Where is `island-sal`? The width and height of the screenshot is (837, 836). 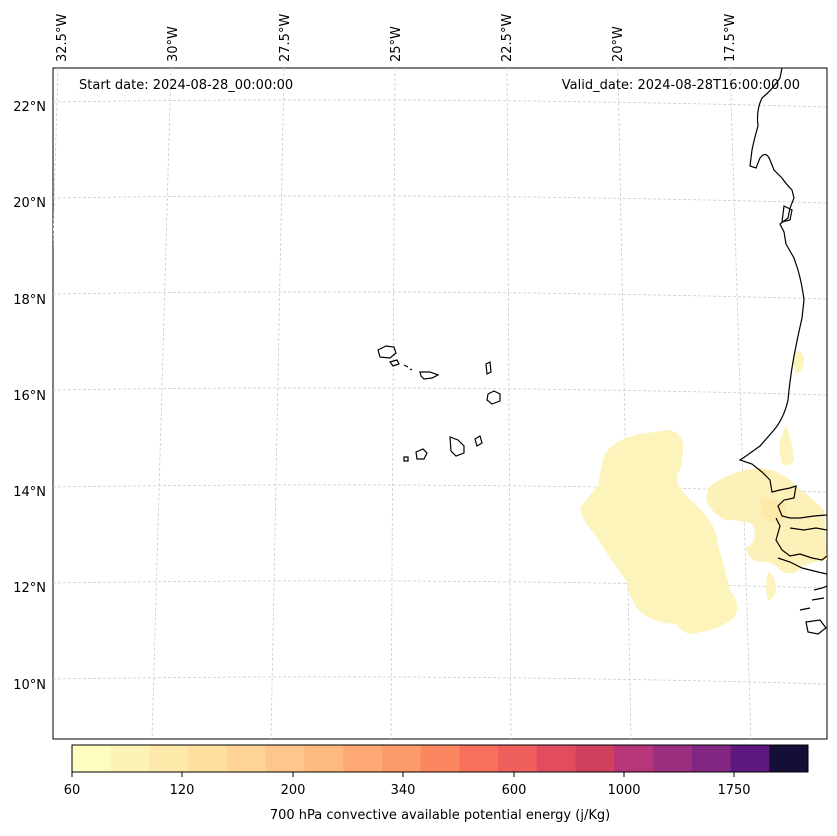
island-sal is located at coordinates (488, 368).